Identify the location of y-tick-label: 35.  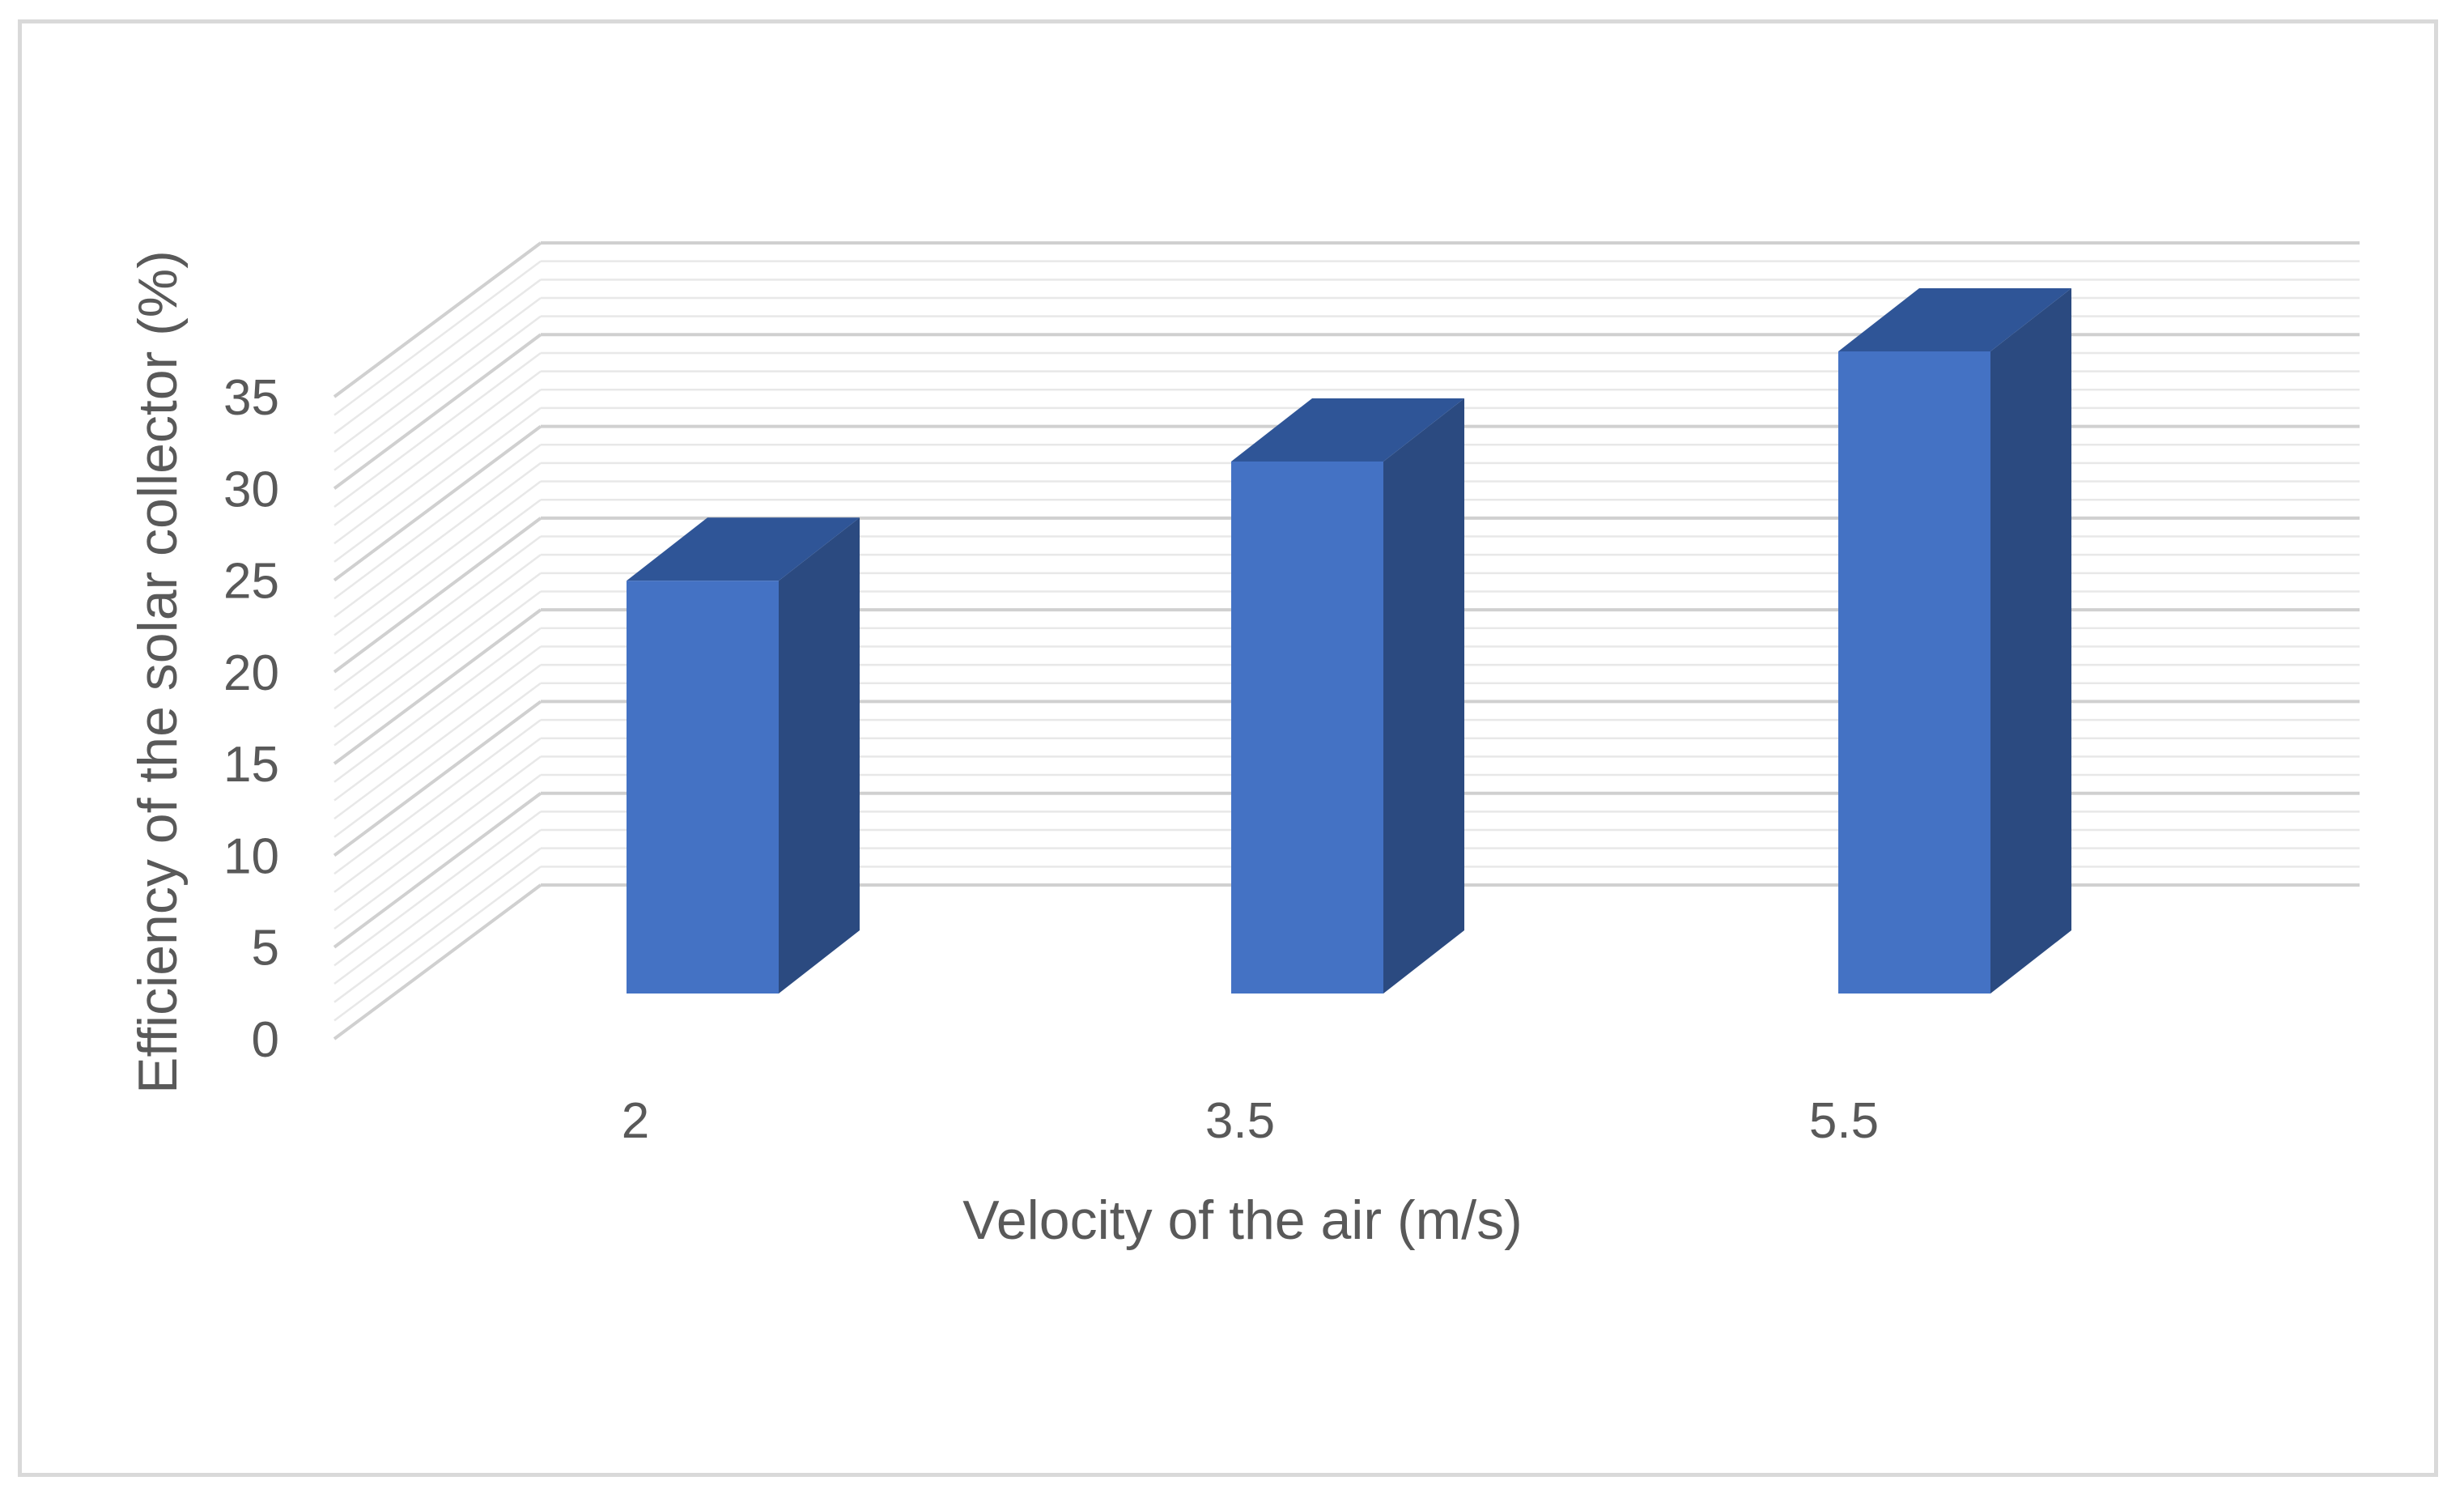
(251, 398).